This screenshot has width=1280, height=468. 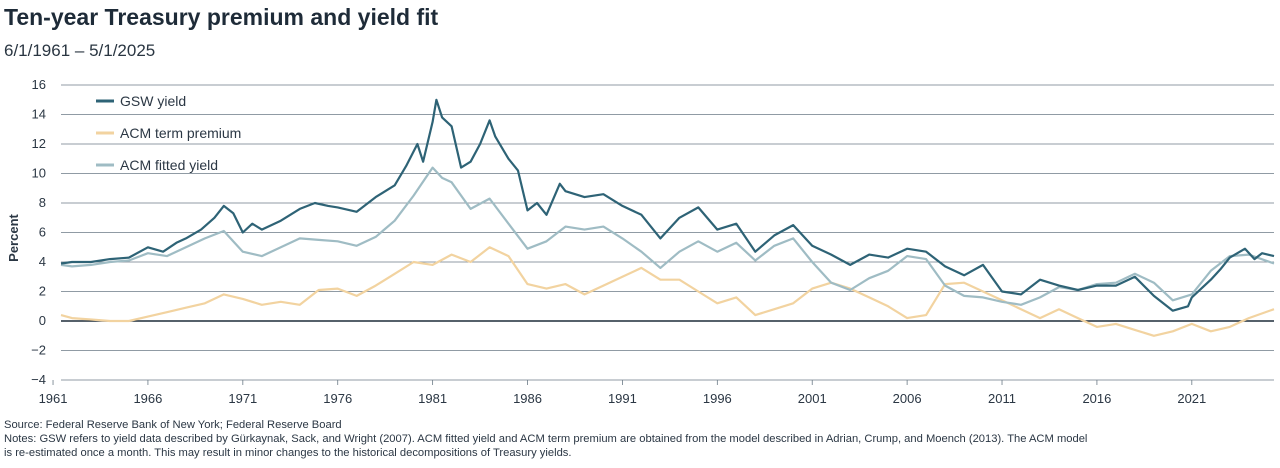 What do you see at coordinates (153, 101) in the screenshot?
I see `legend-label-gsw: GSW yield` at bounding box center [153, 101].